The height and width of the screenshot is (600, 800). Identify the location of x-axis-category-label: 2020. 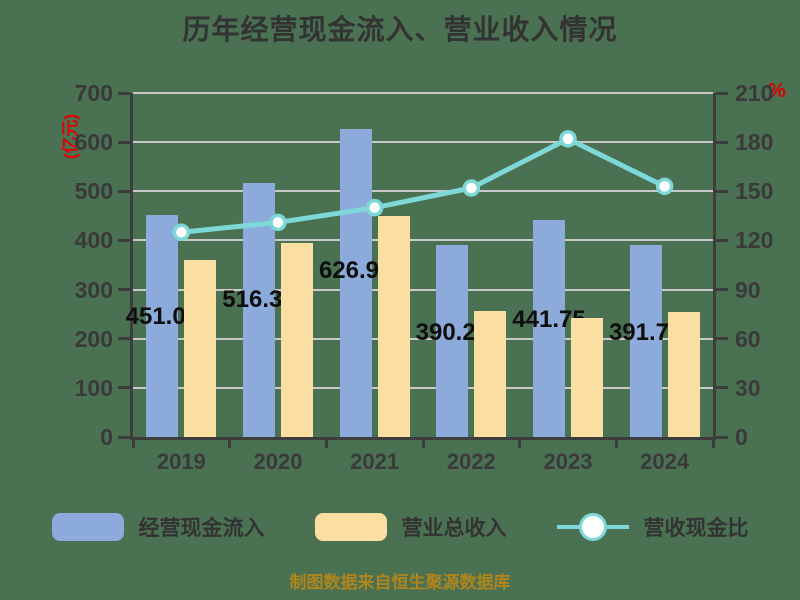
(278, 461).